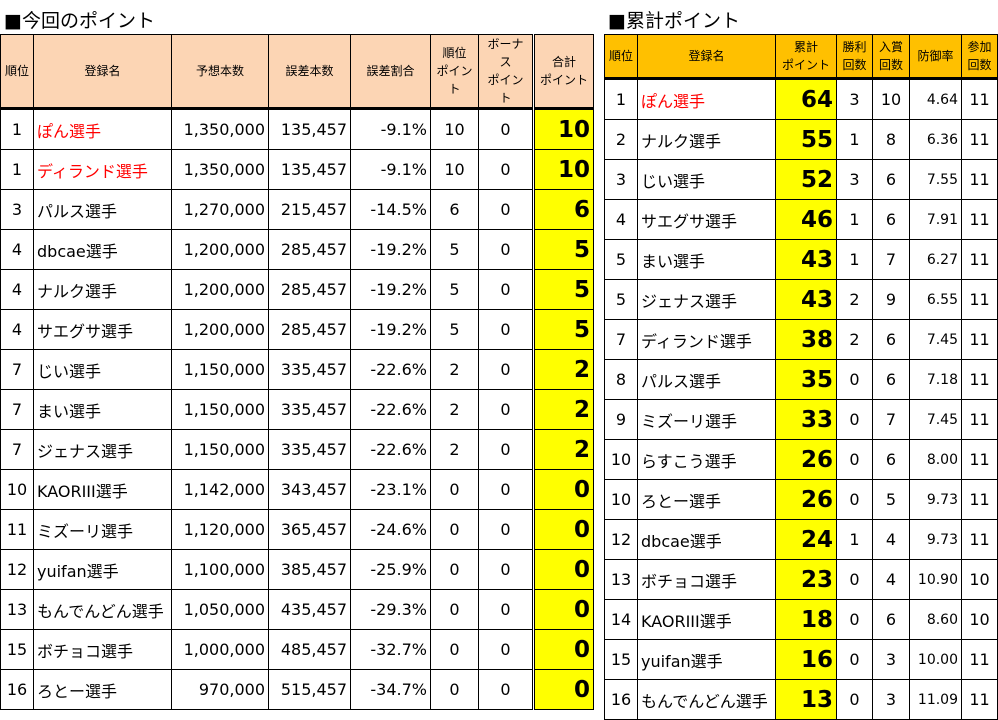 Image resolution: width=998 pixels, height=720 pixels. I want to click on table-row: 12 dbcae選手 24 1 4 9.73 11, so click(801, 539).